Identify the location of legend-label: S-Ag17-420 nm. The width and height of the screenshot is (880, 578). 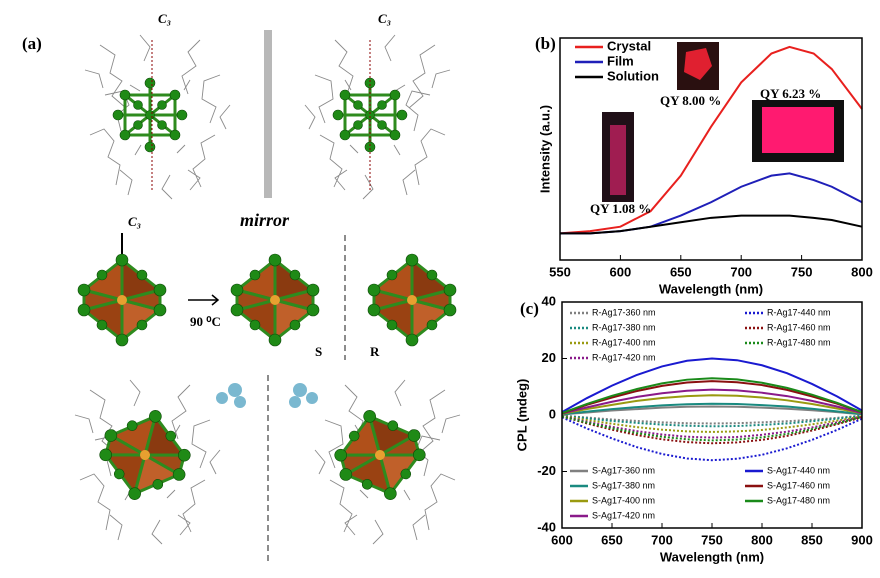
(623, 515).